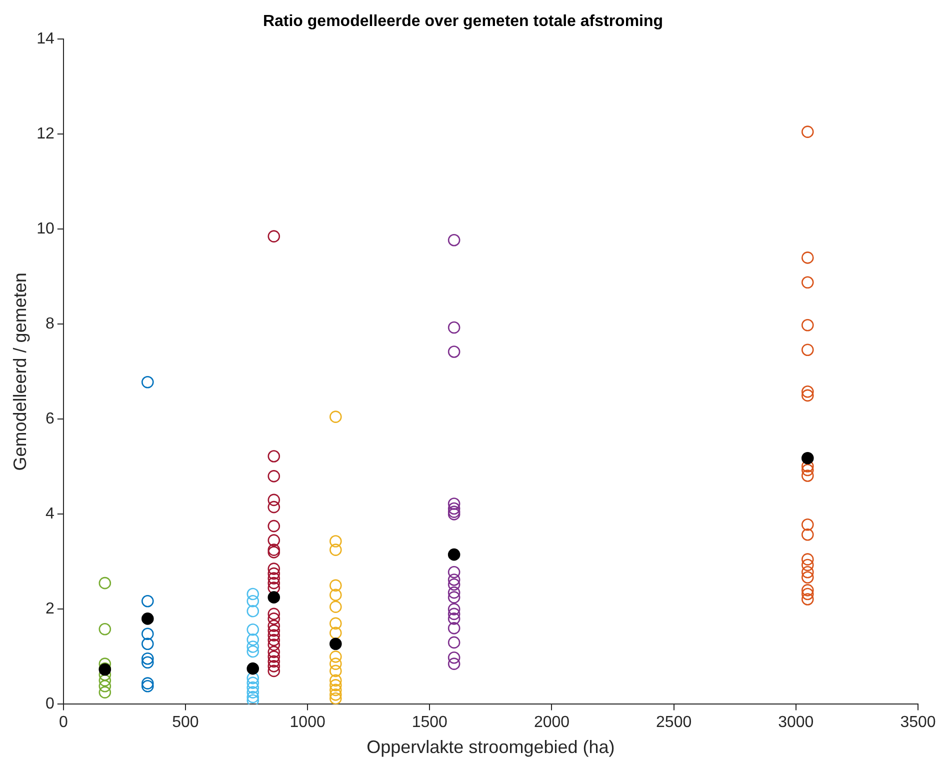 The image size is (940, 765). What do you see at coordinates (49, 704) in the screenshot?
I see `y-tick-label: 0` at bounding box center [49, 704].